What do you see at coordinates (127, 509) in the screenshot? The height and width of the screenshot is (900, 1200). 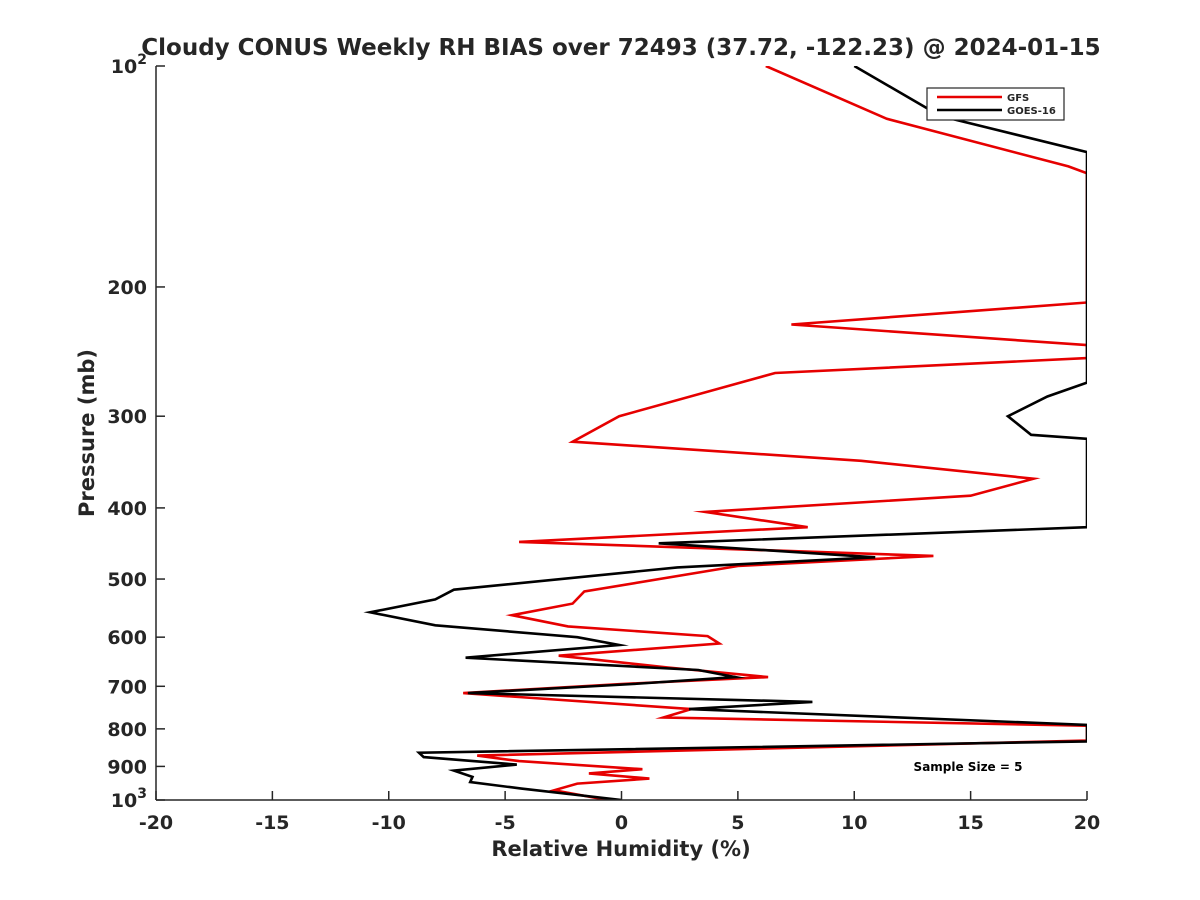 I see `y-tick-label: 400` at bounding box center [127, 509].